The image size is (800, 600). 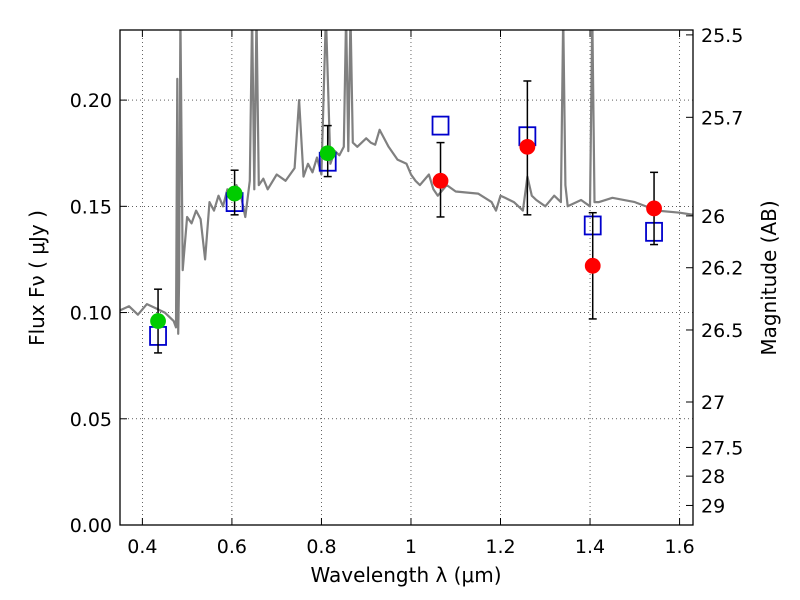 What do you see at coordinates (722, 448) in the screenshot?
I see `right-tick-label: 27.5` at bounding box center [722, 448].